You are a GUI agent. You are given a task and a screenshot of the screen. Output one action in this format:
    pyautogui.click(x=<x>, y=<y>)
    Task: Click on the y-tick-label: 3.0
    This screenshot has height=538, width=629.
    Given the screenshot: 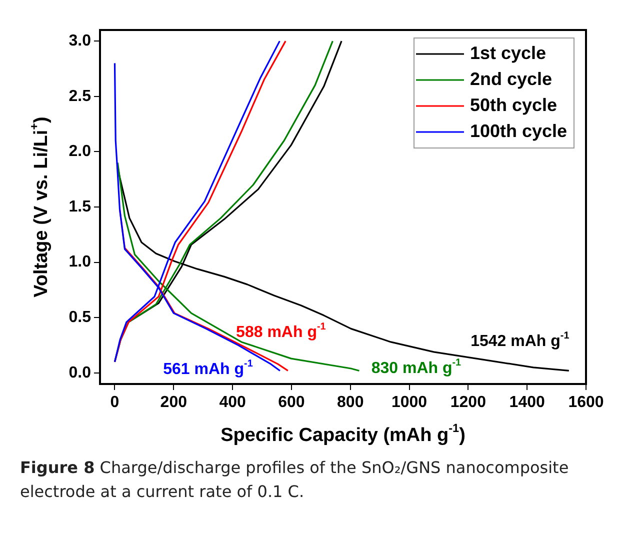 What is the action you would take?
    pyautogui.click(x=80, y=41)
    